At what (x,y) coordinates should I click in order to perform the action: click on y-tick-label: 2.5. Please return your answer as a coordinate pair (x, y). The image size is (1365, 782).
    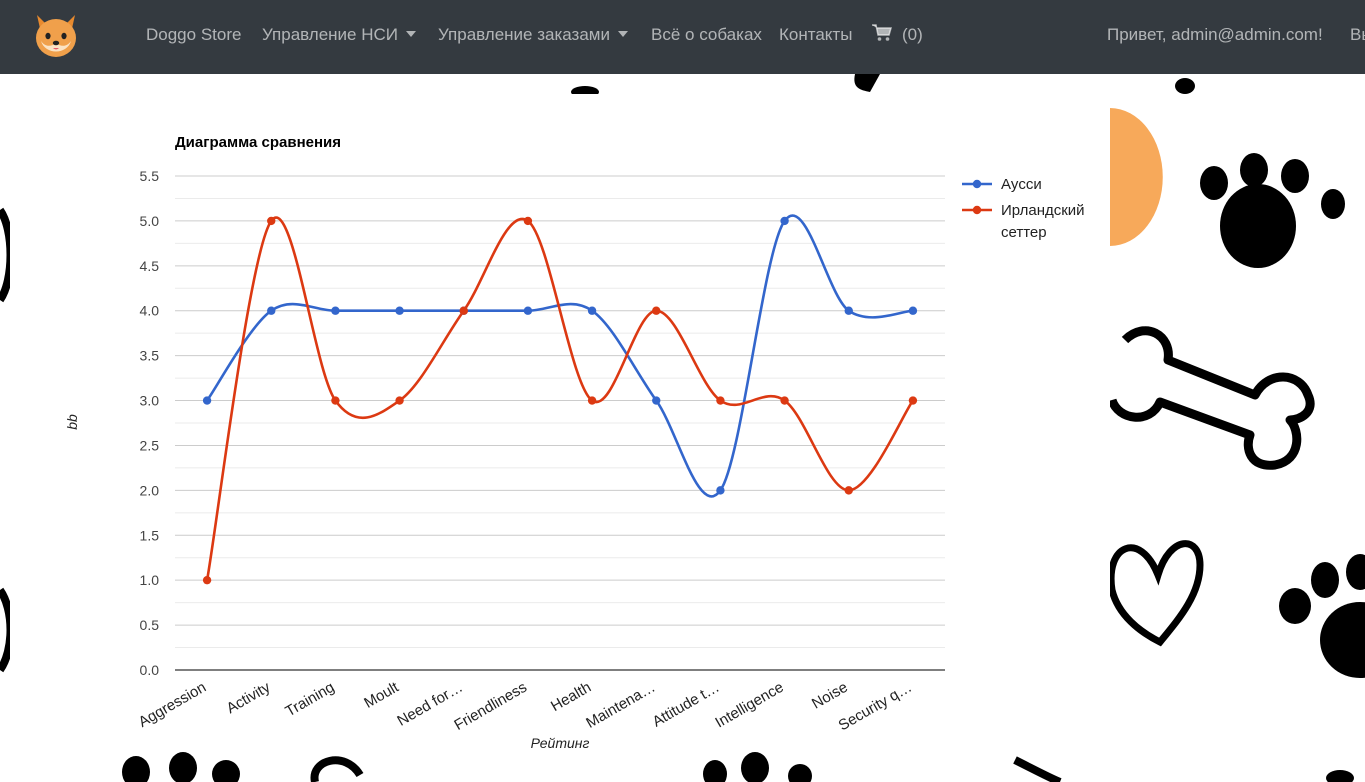
    Looking at the image, I should click on (150, 445).